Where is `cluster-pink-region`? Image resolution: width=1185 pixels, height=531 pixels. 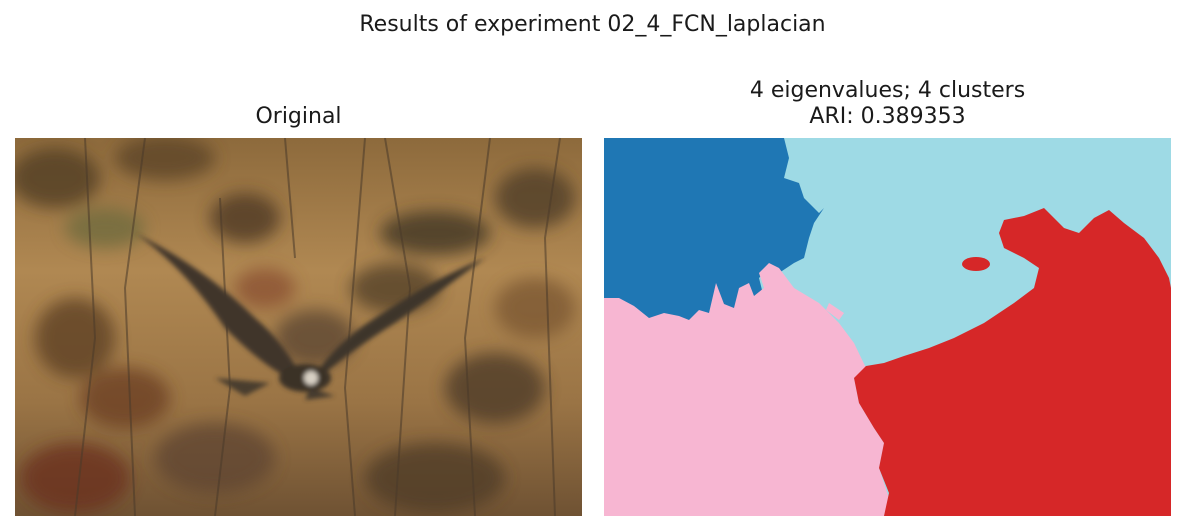
cluster-pink-region is located at coordinates (746, 389).